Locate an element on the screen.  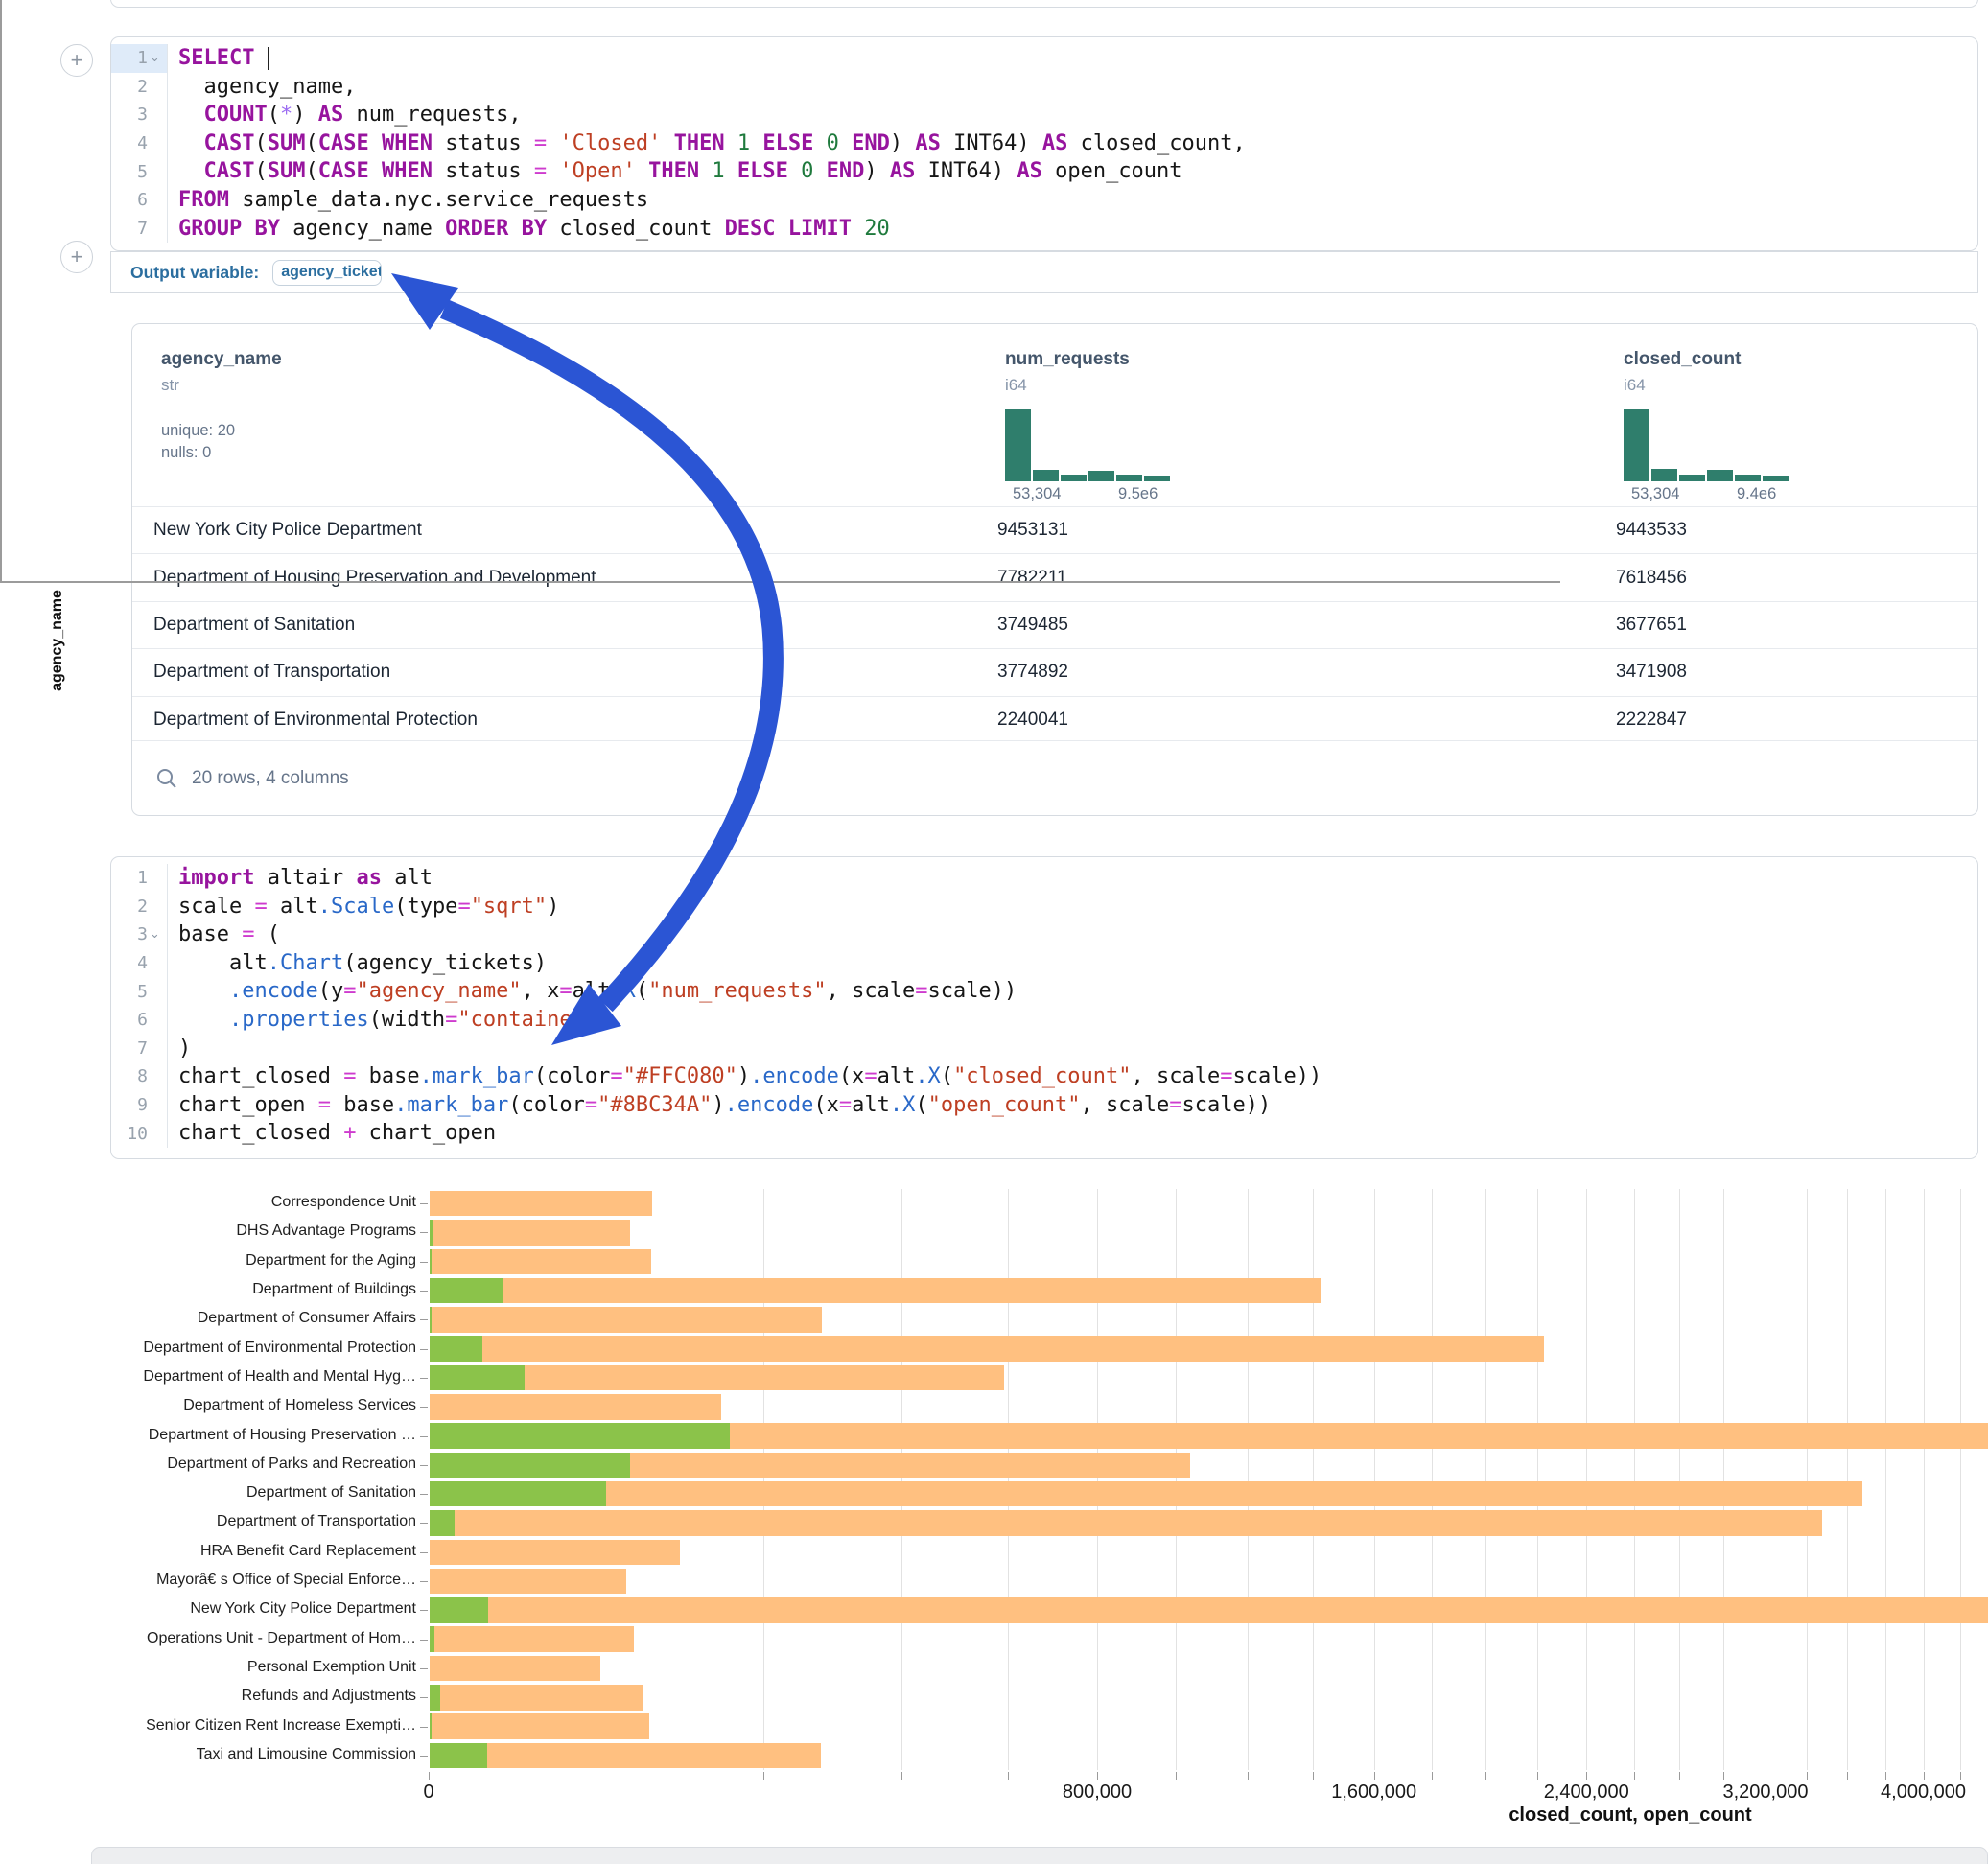
code-line: 1 import altair as alt is located at coordinates (1044, 878).